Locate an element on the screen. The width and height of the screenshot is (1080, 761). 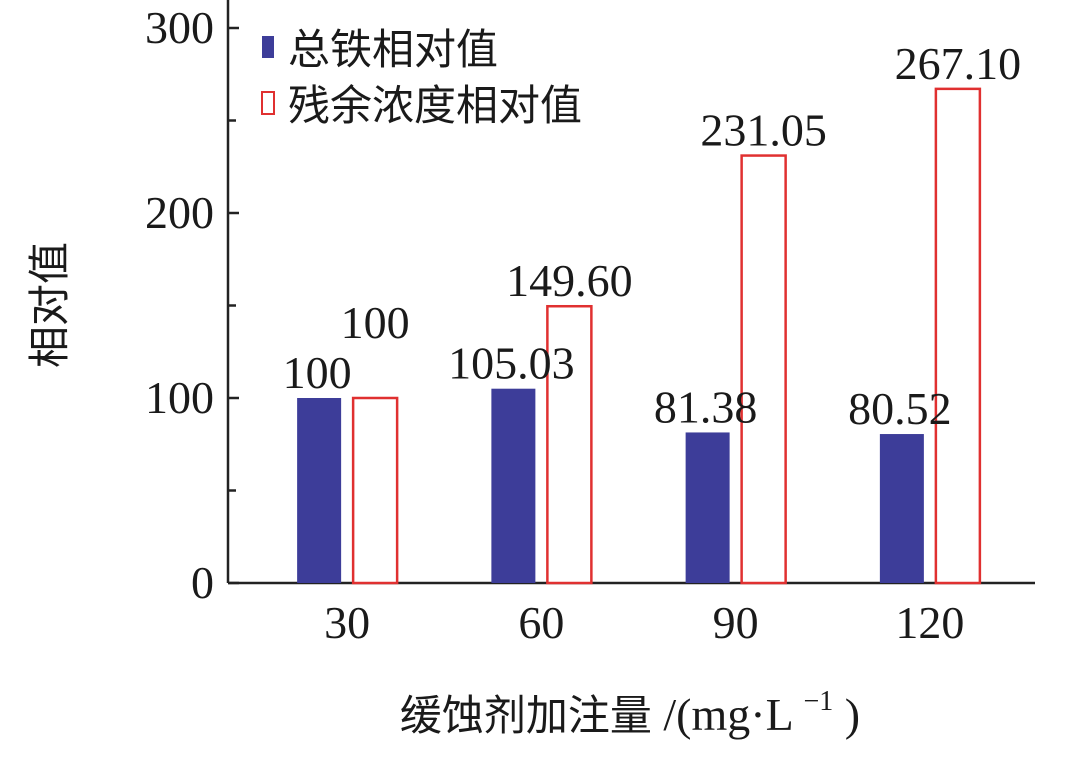
bar-data-label: 267.10 is located at coordinates (958, 63).